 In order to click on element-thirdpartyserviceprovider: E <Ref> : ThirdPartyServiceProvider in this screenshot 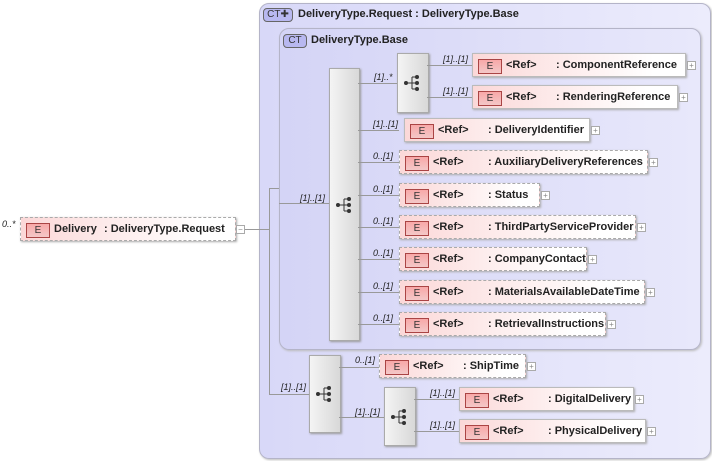, I will do `click(517, 227)`.